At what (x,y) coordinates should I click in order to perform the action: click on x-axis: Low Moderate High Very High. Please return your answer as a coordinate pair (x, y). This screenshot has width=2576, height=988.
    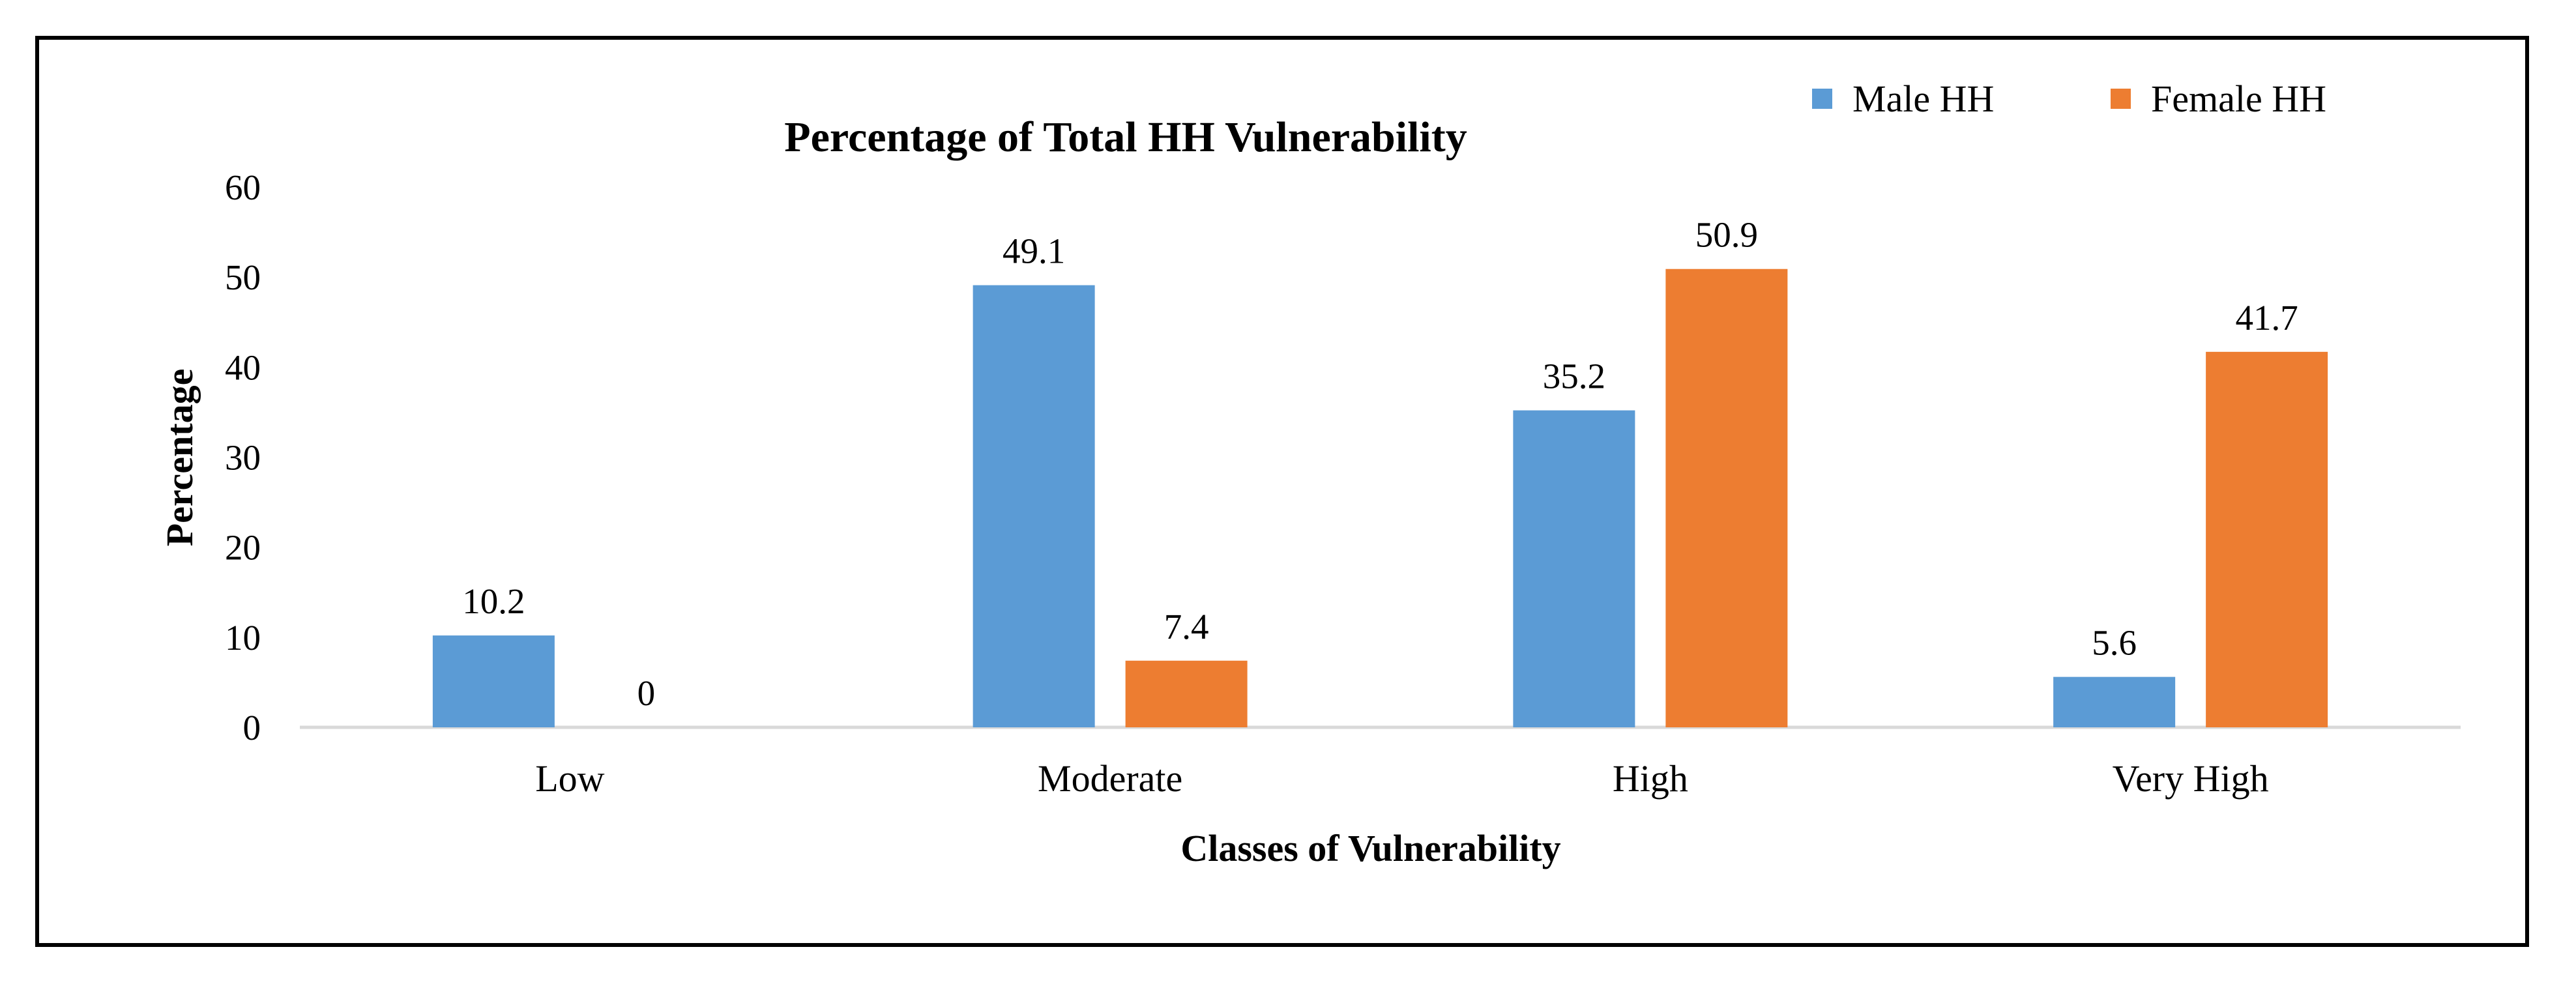
    Looking at the image, I should click on (1401, 778).